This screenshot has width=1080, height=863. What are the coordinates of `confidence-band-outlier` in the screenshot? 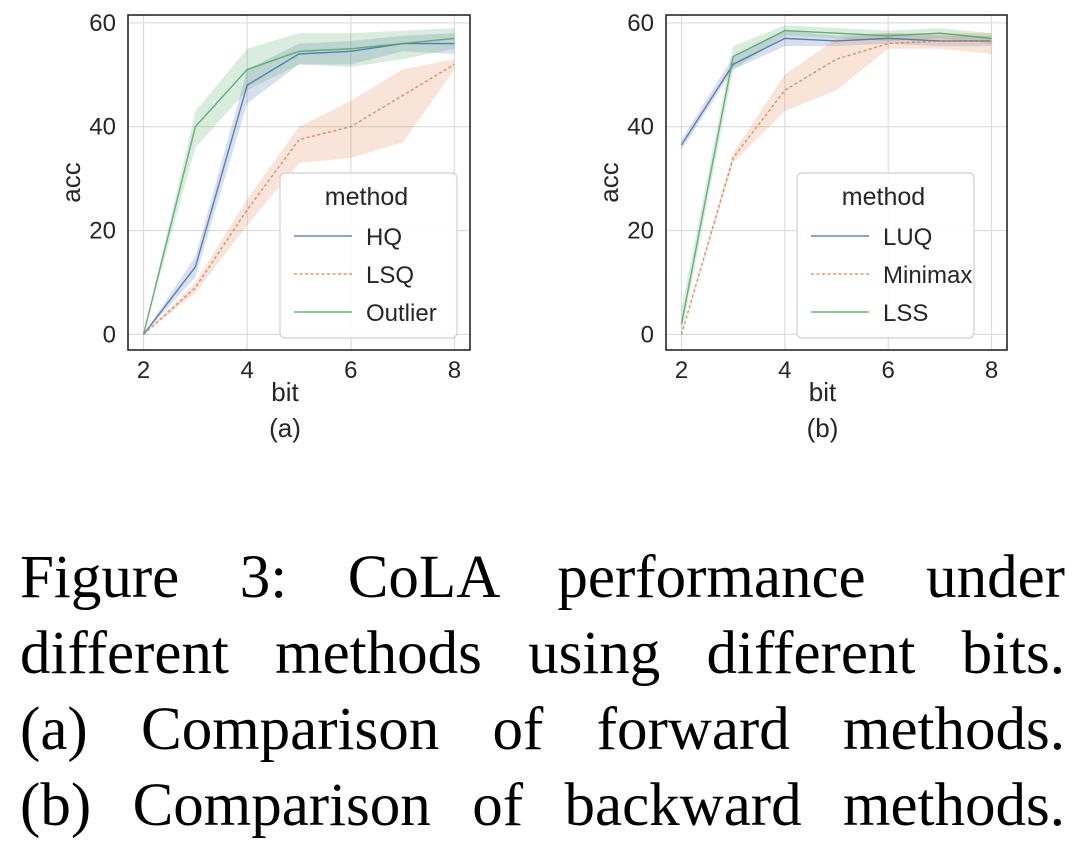 It's located at (299, 181).